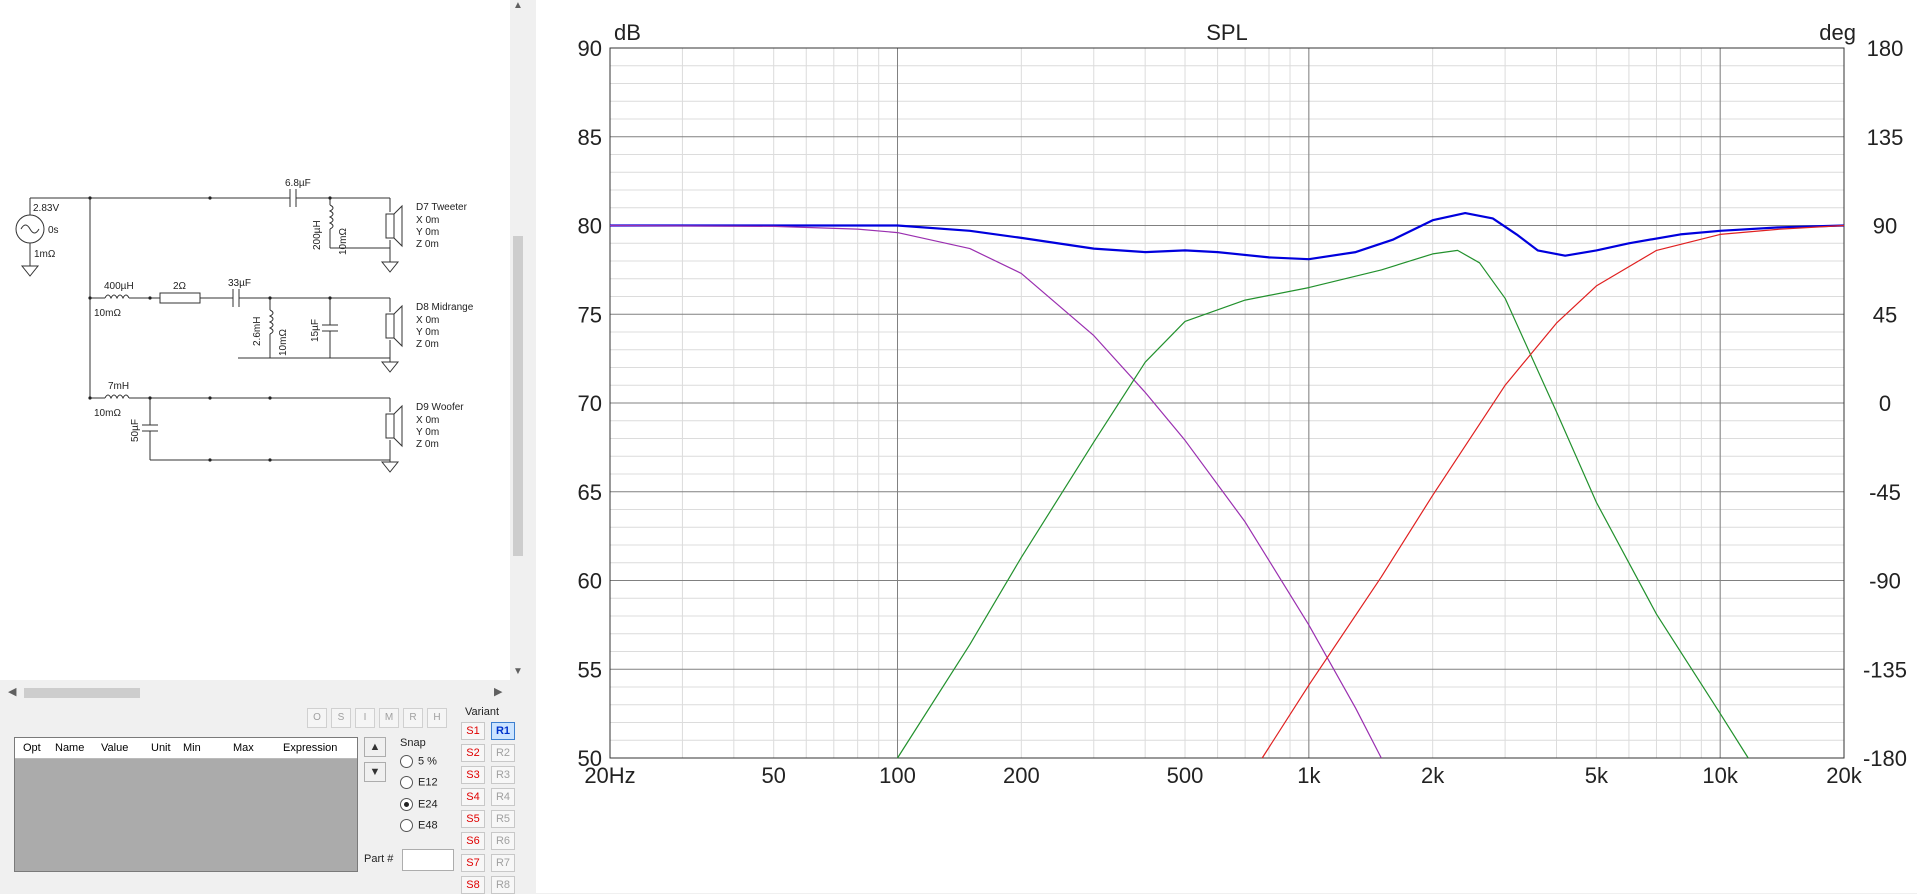 This screenshot has height=894, width=1917. Describe the element at coordinates (518, 396) in the screenshot. I see `vertical-scroll-thumb` at that location.